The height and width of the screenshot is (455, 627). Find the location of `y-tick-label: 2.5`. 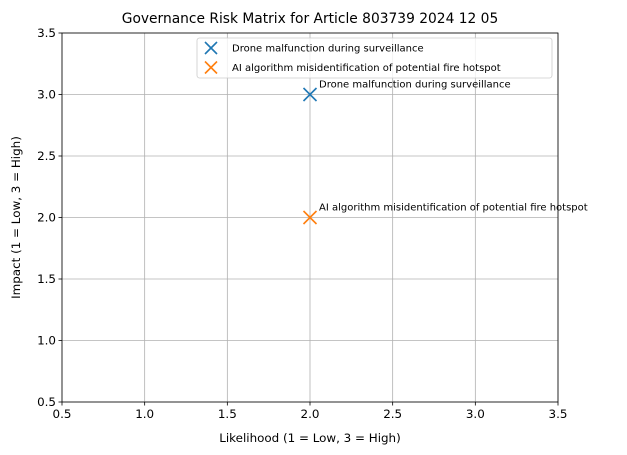

y-tick-label: 2.5 is located at coordinates (46, 156).